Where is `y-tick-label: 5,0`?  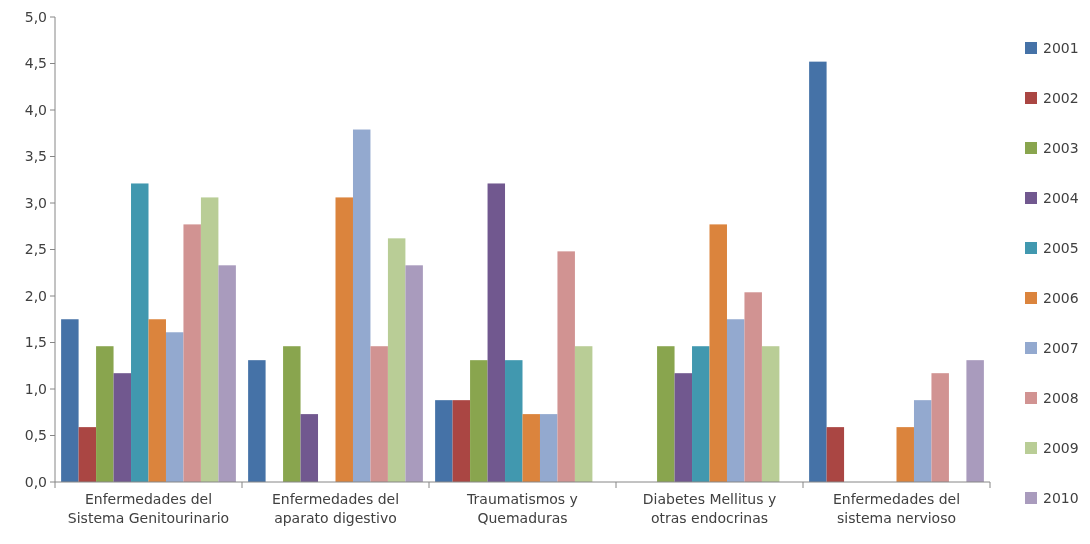 y-tick-label: 5,0 is located at coordinates (35, 16).